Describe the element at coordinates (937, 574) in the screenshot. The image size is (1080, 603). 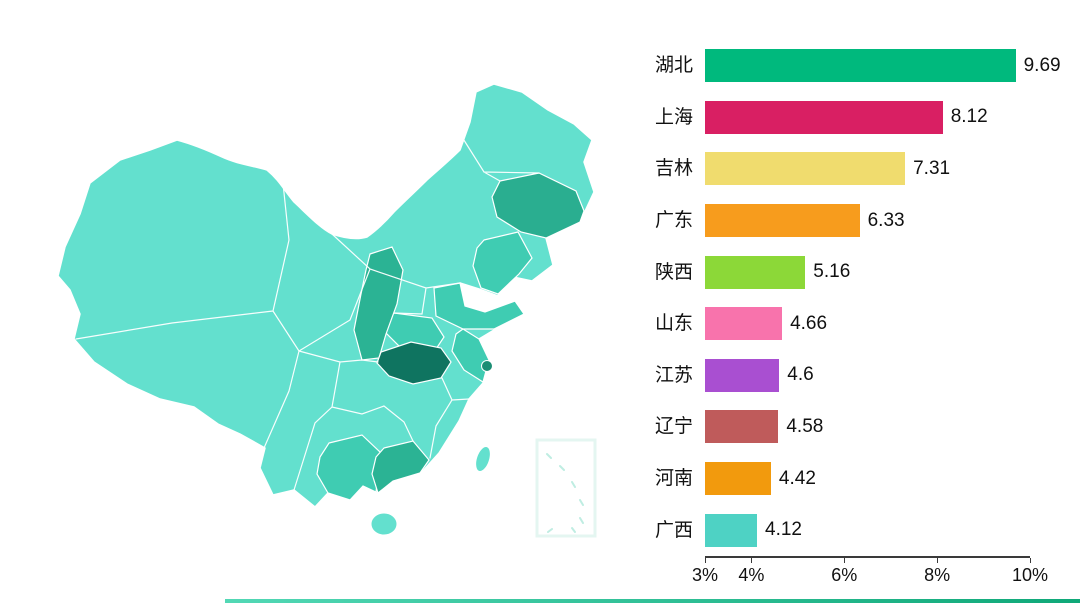
I see `x-tick-label: 8%` at that location.